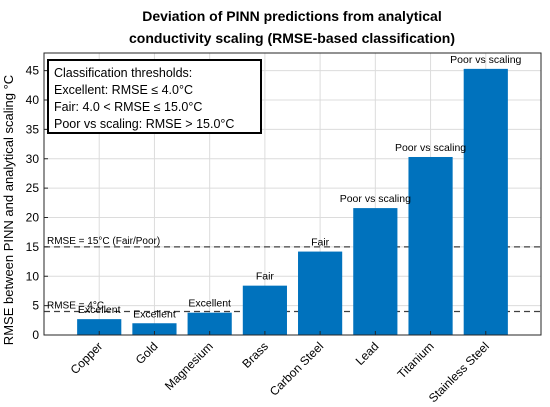 The width and height of the screenshot is (550, 407). I want to click on bar-carbon-steel, so click(320, 293).